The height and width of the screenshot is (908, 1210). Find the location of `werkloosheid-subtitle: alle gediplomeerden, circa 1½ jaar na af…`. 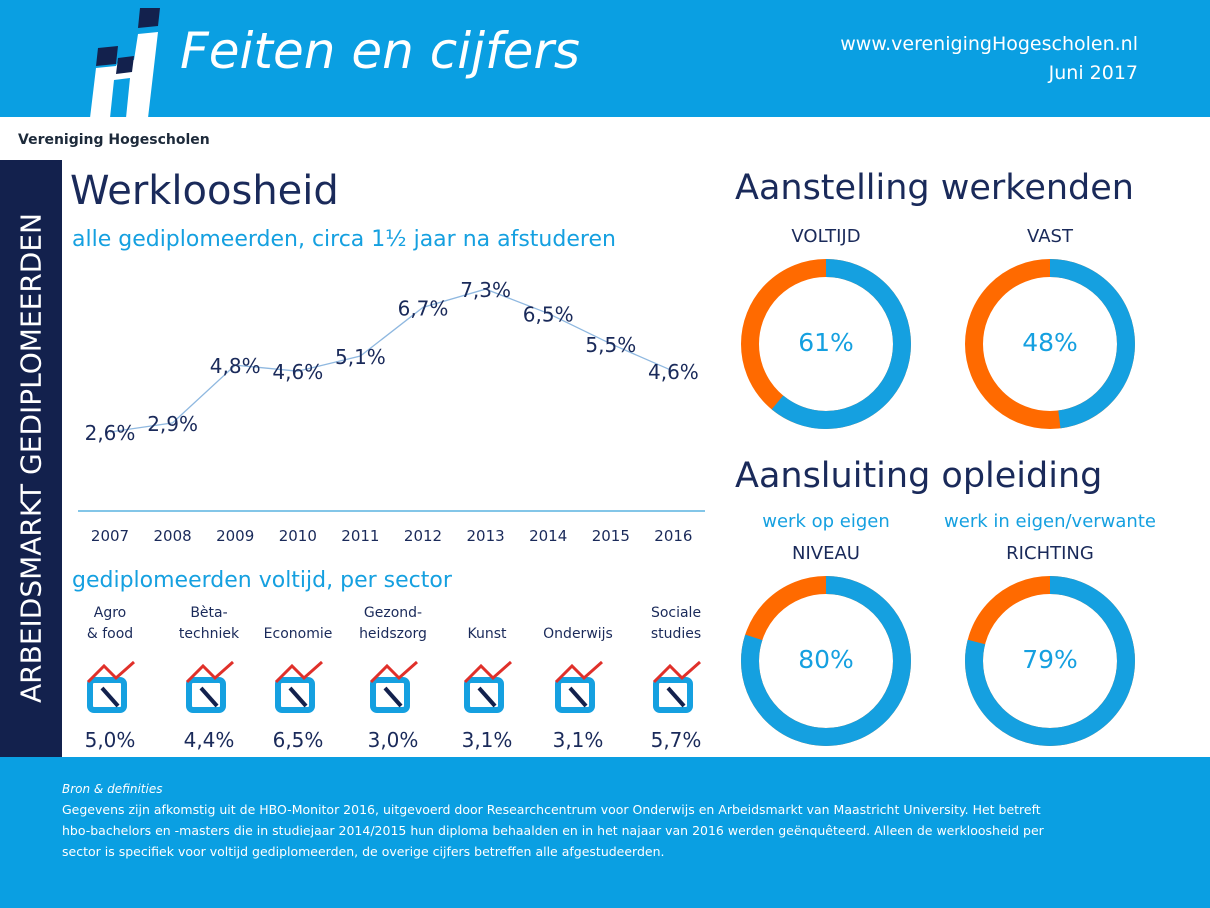

werkloosheid-subtitle: alle gediplomeerden, circa 1½ jaar na af… is located at coordinates (344, 239).